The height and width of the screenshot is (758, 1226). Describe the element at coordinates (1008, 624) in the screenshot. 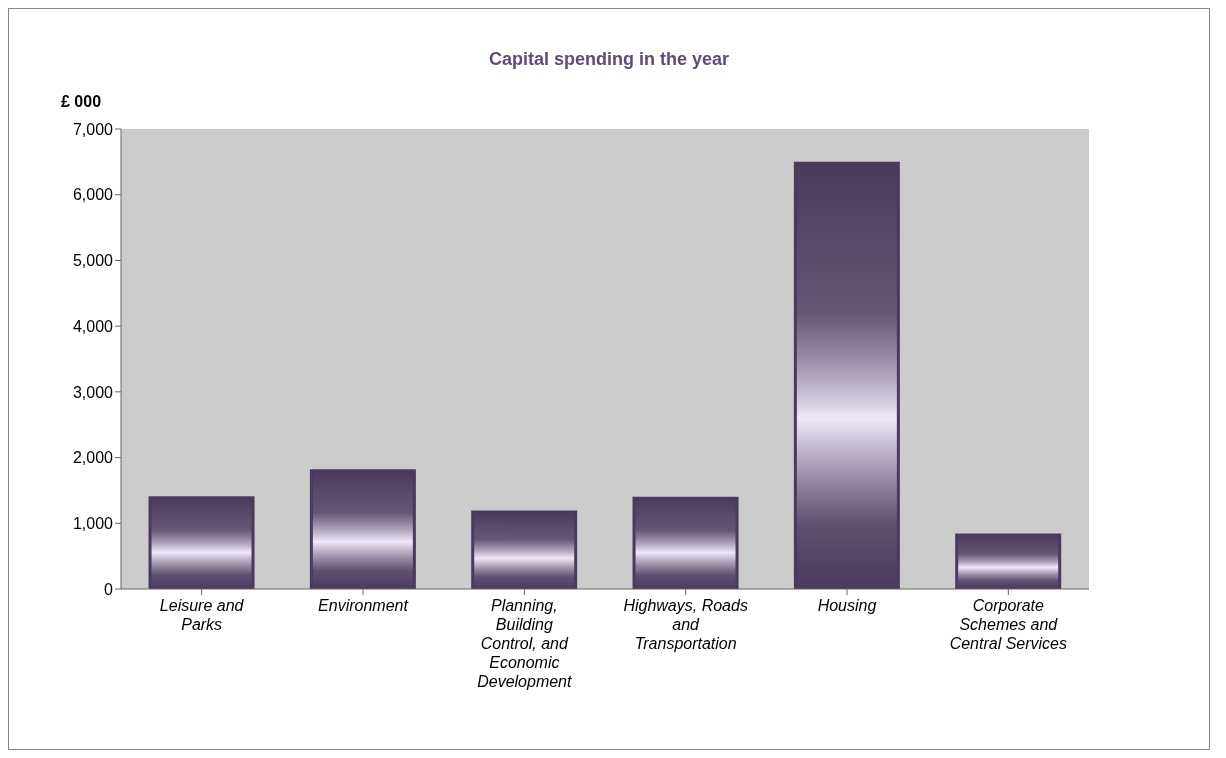

I see `x-tick-label: Corporate Schemes and Central Services` at that location.